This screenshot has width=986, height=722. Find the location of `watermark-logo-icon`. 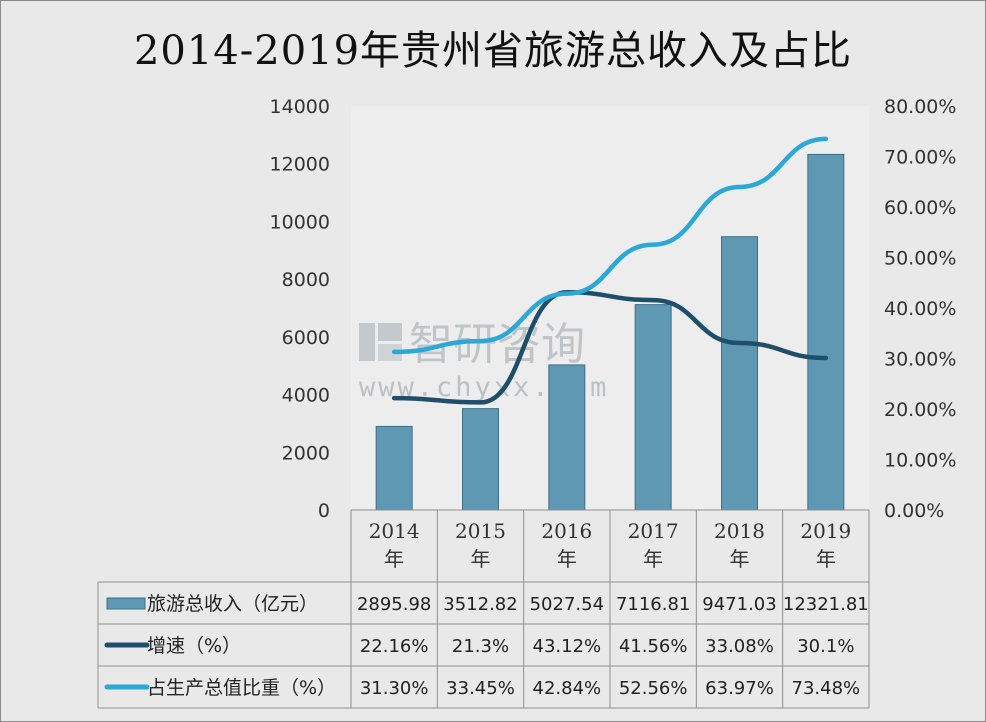

watermark-logo-icon is located at coordinates (380, 342).